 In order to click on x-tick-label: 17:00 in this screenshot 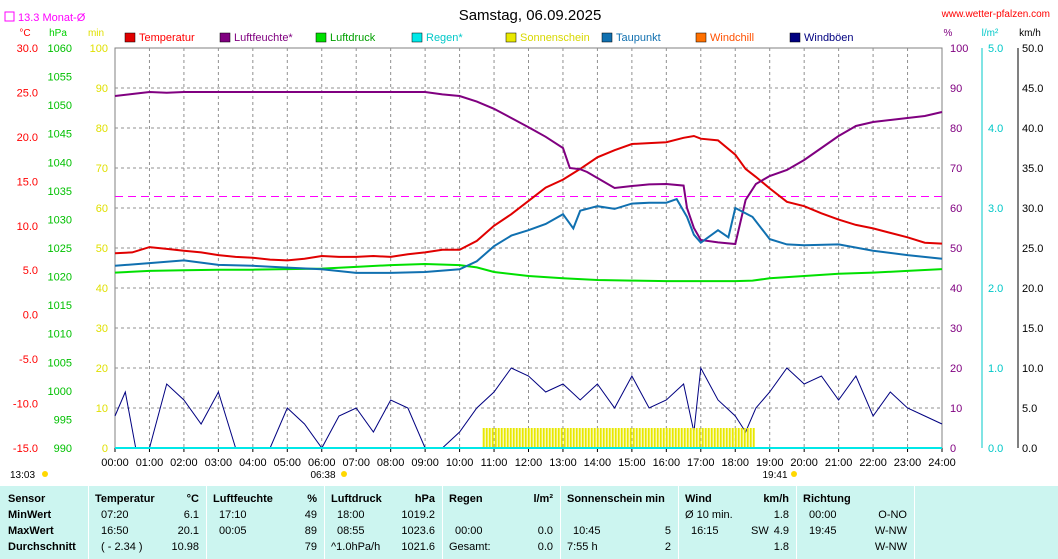, I will do `click(701, 463)`.